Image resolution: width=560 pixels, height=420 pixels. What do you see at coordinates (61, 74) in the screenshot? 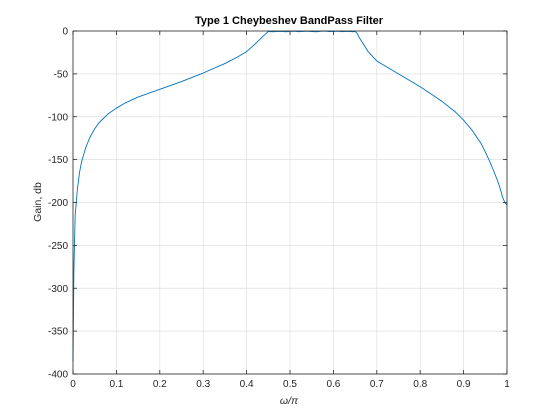
I see `y-tick-label: -50` at bounding box center [61, 74].